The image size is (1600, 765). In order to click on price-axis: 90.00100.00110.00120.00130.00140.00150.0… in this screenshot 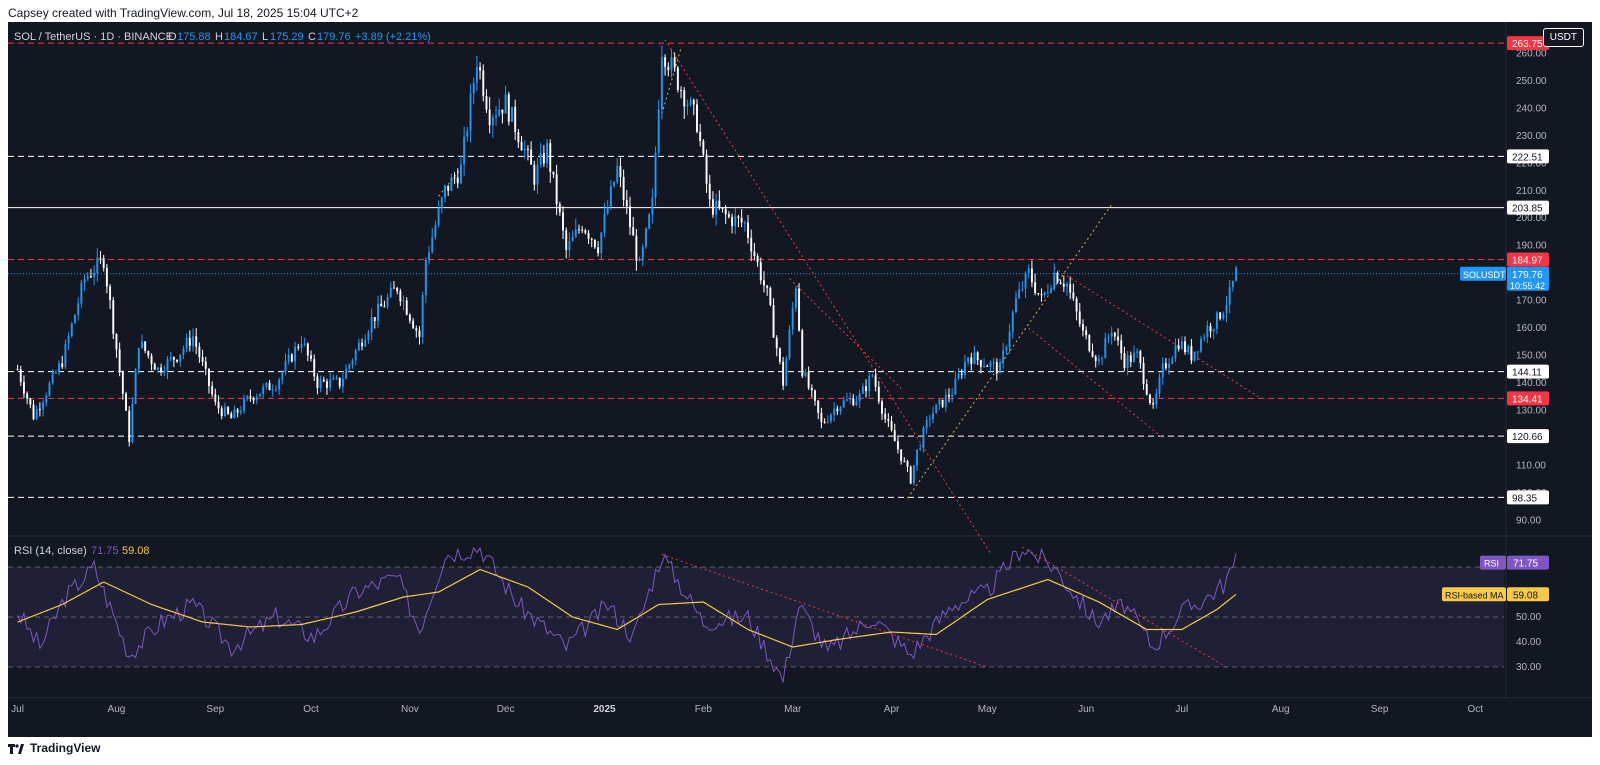, I will do `click(1495, 354)`.